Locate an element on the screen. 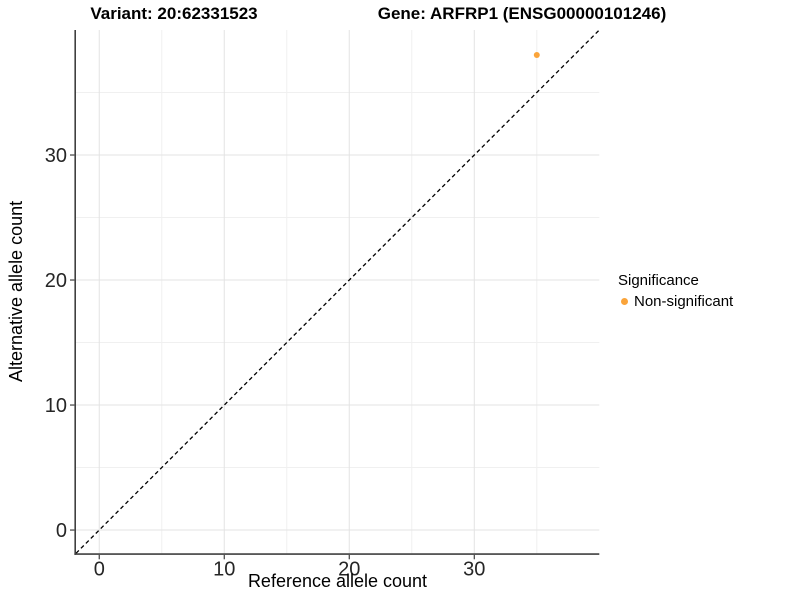  legend-point-icon is located at coordinates (624, 301).